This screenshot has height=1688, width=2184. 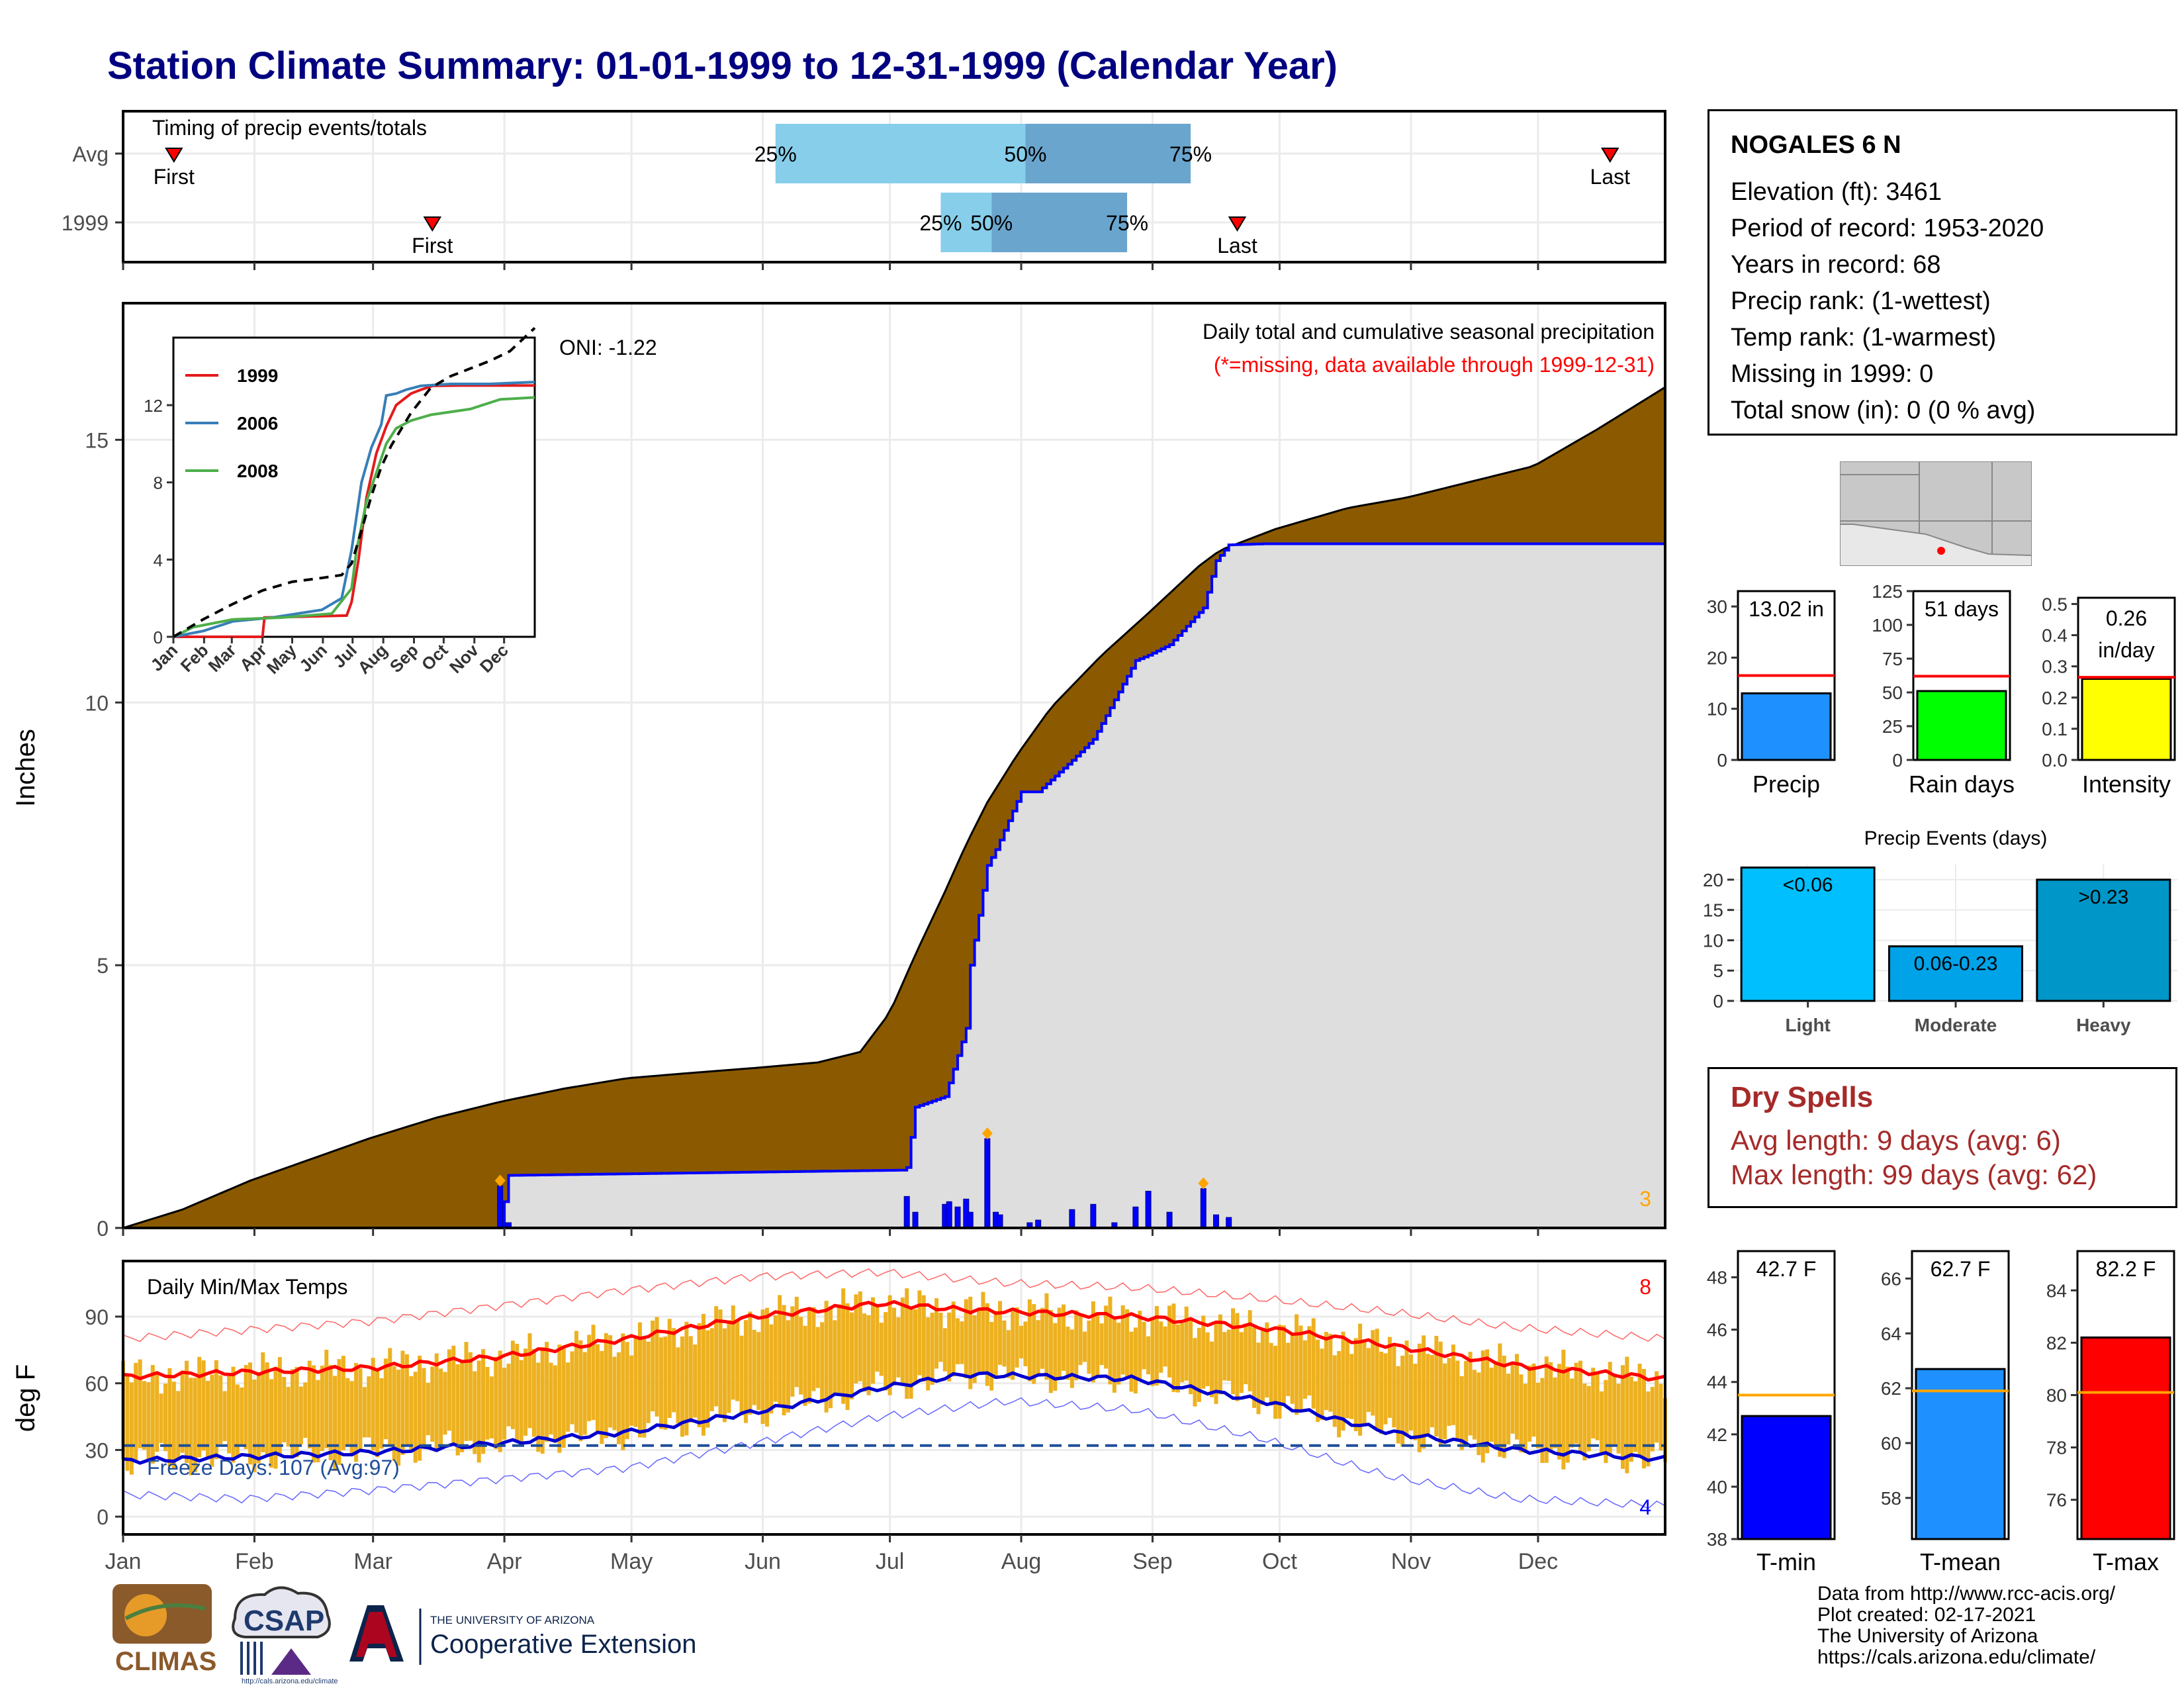 What do you see at coordinates (1891, 1498) in the screenshot?
I see `tmean_summary-y-tick-label: 58` at bounding box center [1891, 1498].